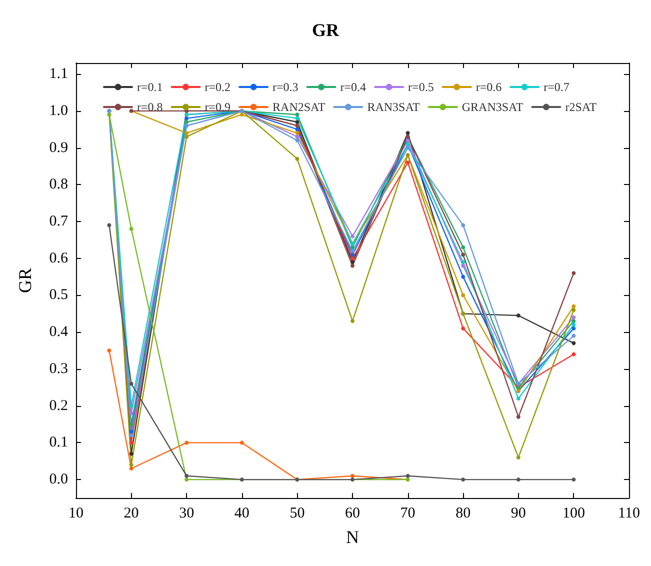  Describe the element at coordinates (58, 110) in the screenshot. I see `y-tick-label: 1.0` at that location.